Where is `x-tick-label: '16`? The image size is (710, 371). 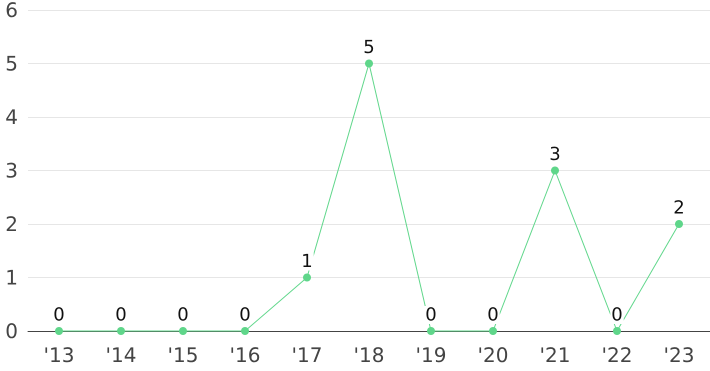
x-tick-label: '16 is located at coordinates (245, 355).